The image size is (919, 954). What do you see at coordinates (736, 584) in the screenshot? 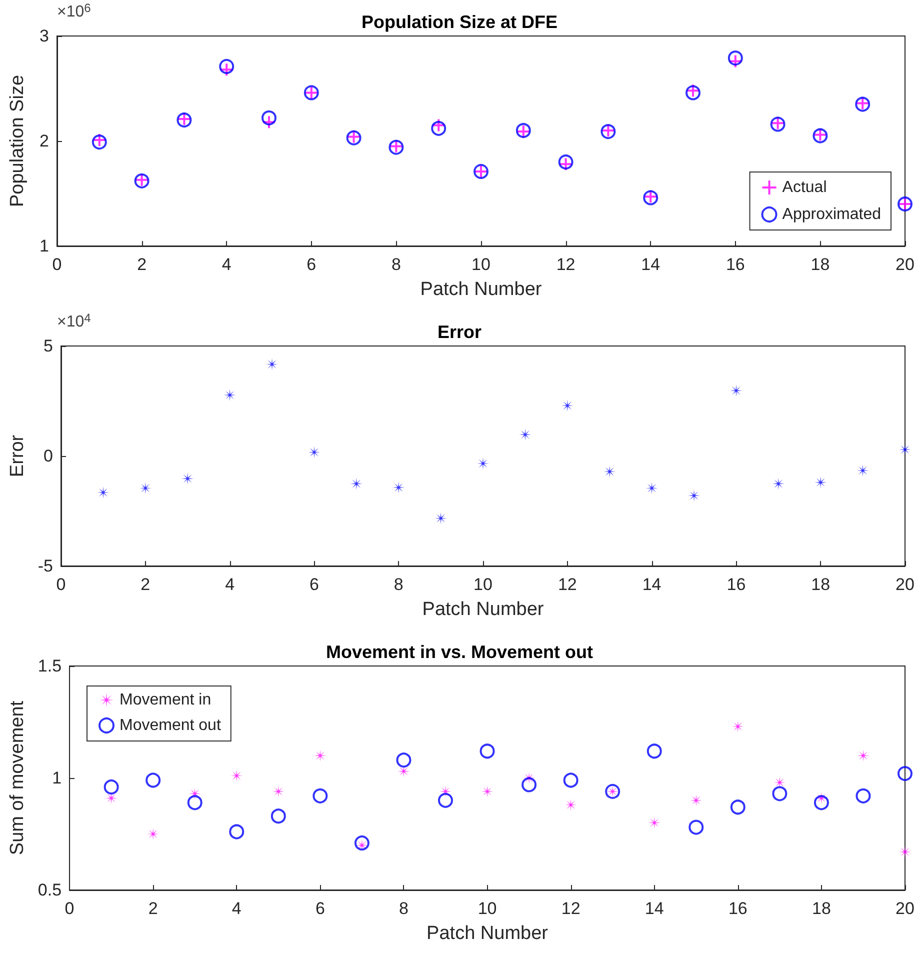
I see `x-tick-label: 16` at bounding box center [736, 584].